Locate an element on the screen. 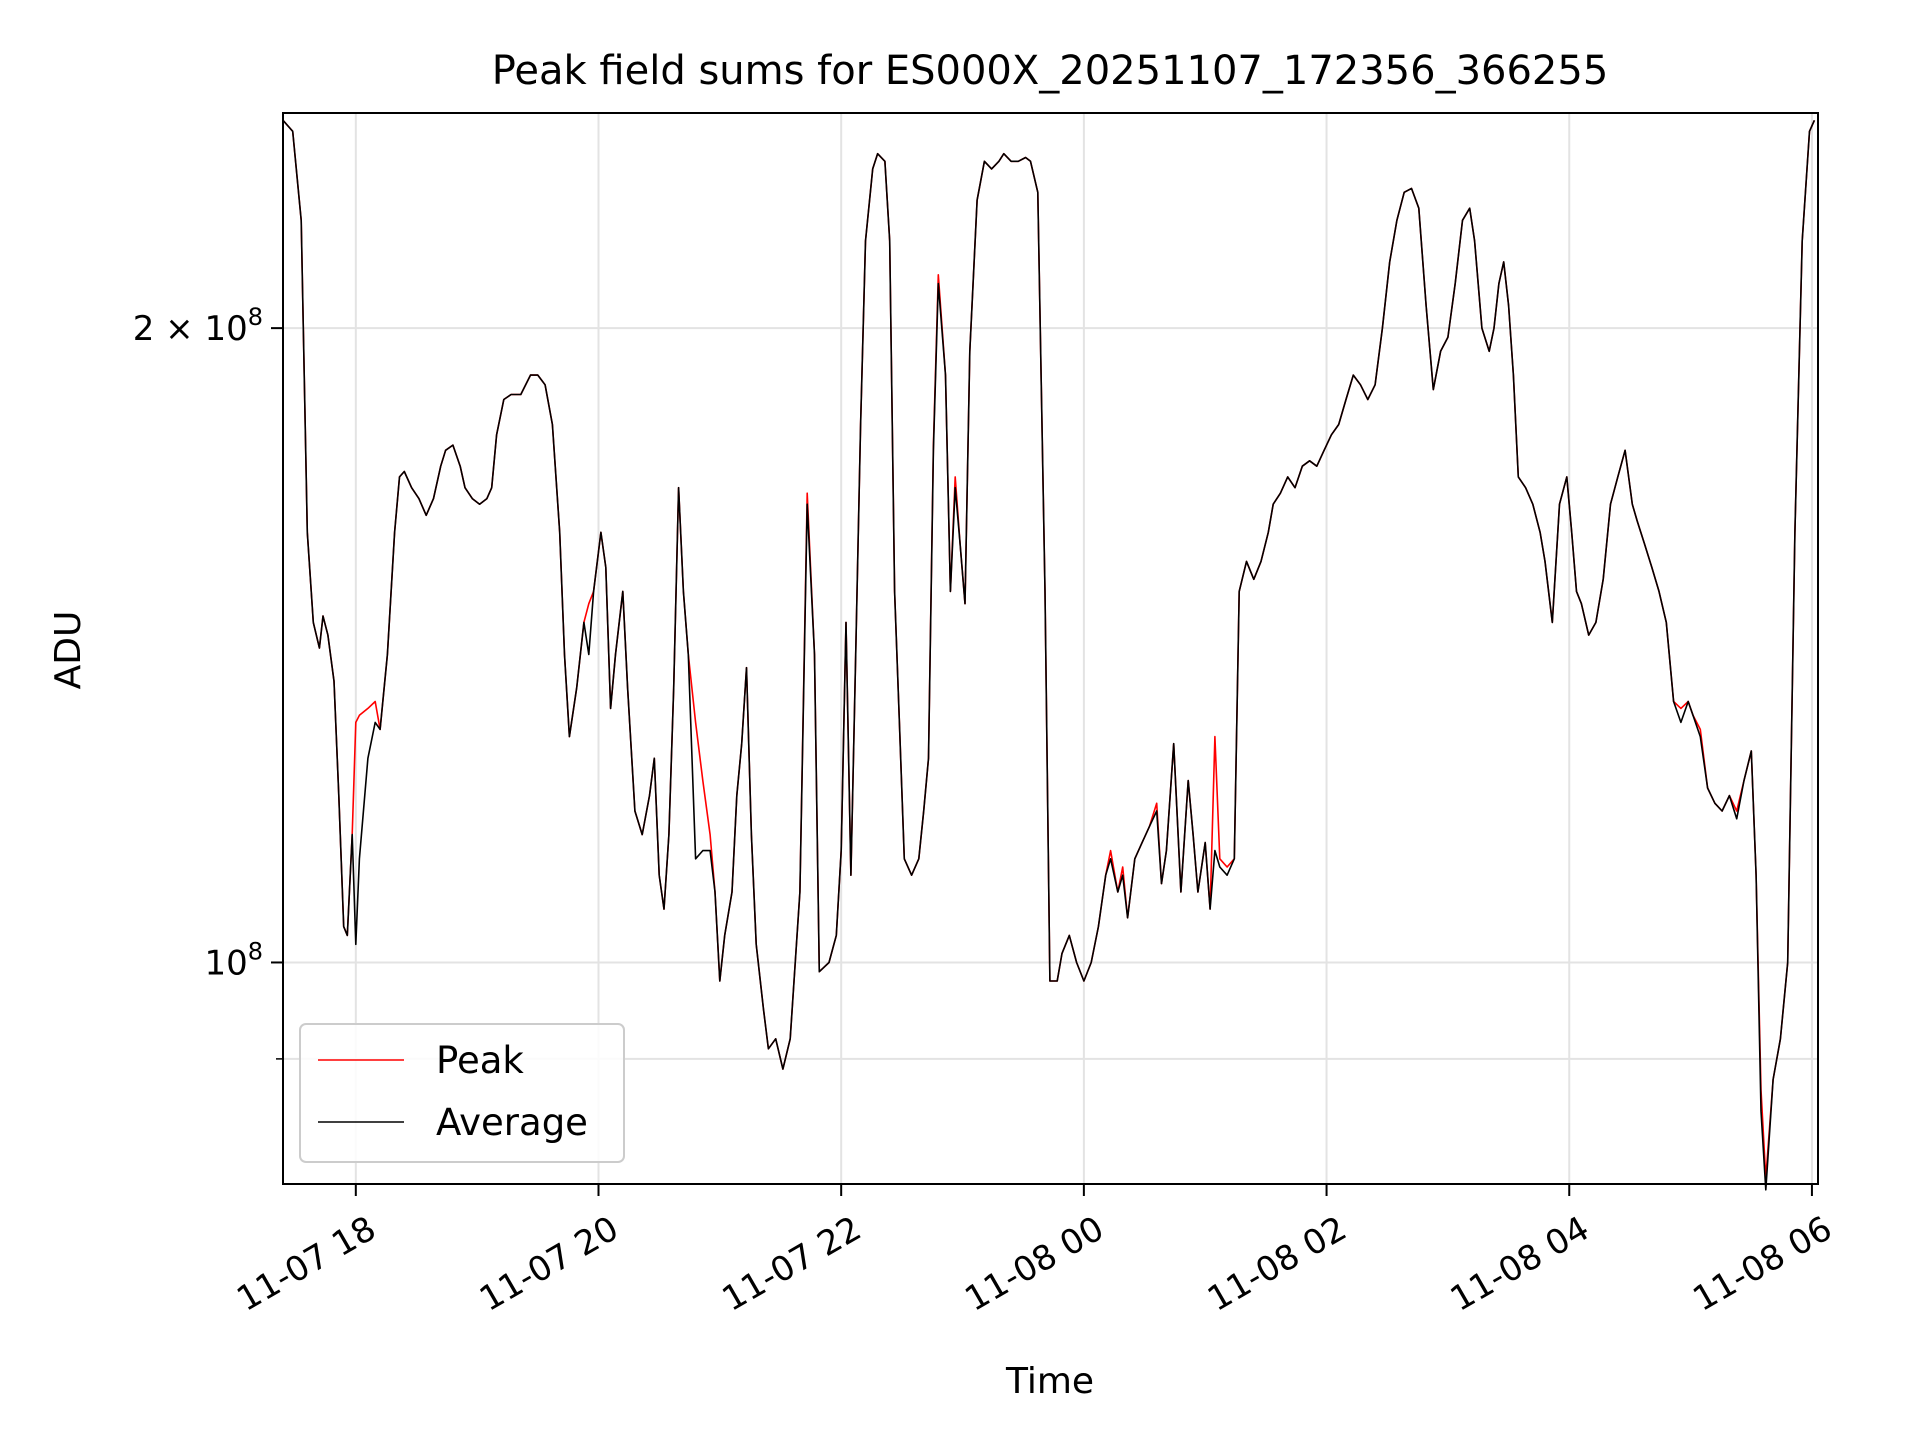  legend-box is located at coordinates (462, 1093).